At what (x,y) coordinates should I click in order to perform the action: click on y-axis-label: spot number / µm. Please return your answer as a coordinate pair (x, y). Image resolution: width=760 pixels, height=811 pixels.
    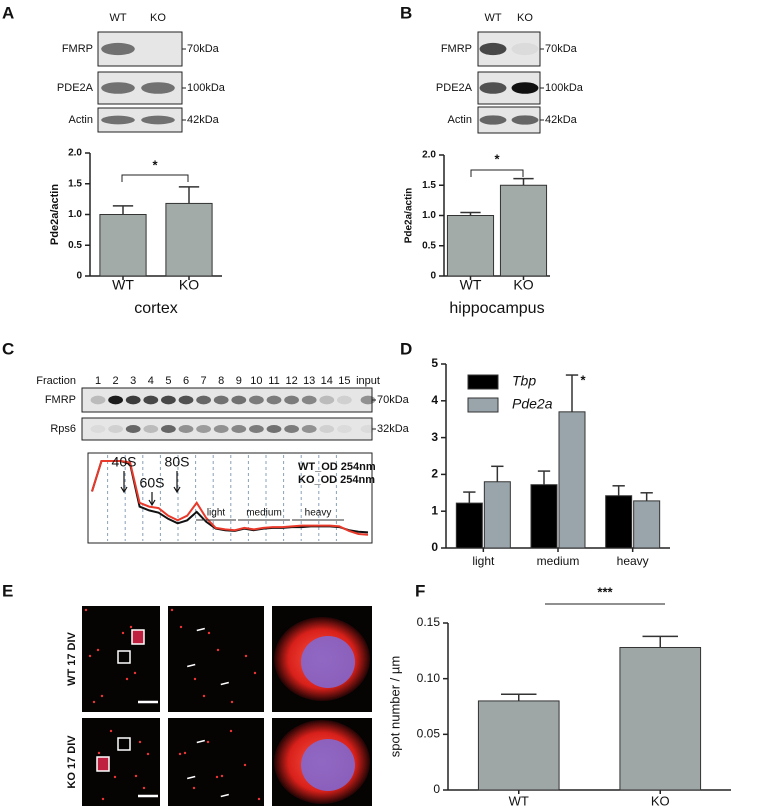
    Looking at the image, I should click on (394, 706).